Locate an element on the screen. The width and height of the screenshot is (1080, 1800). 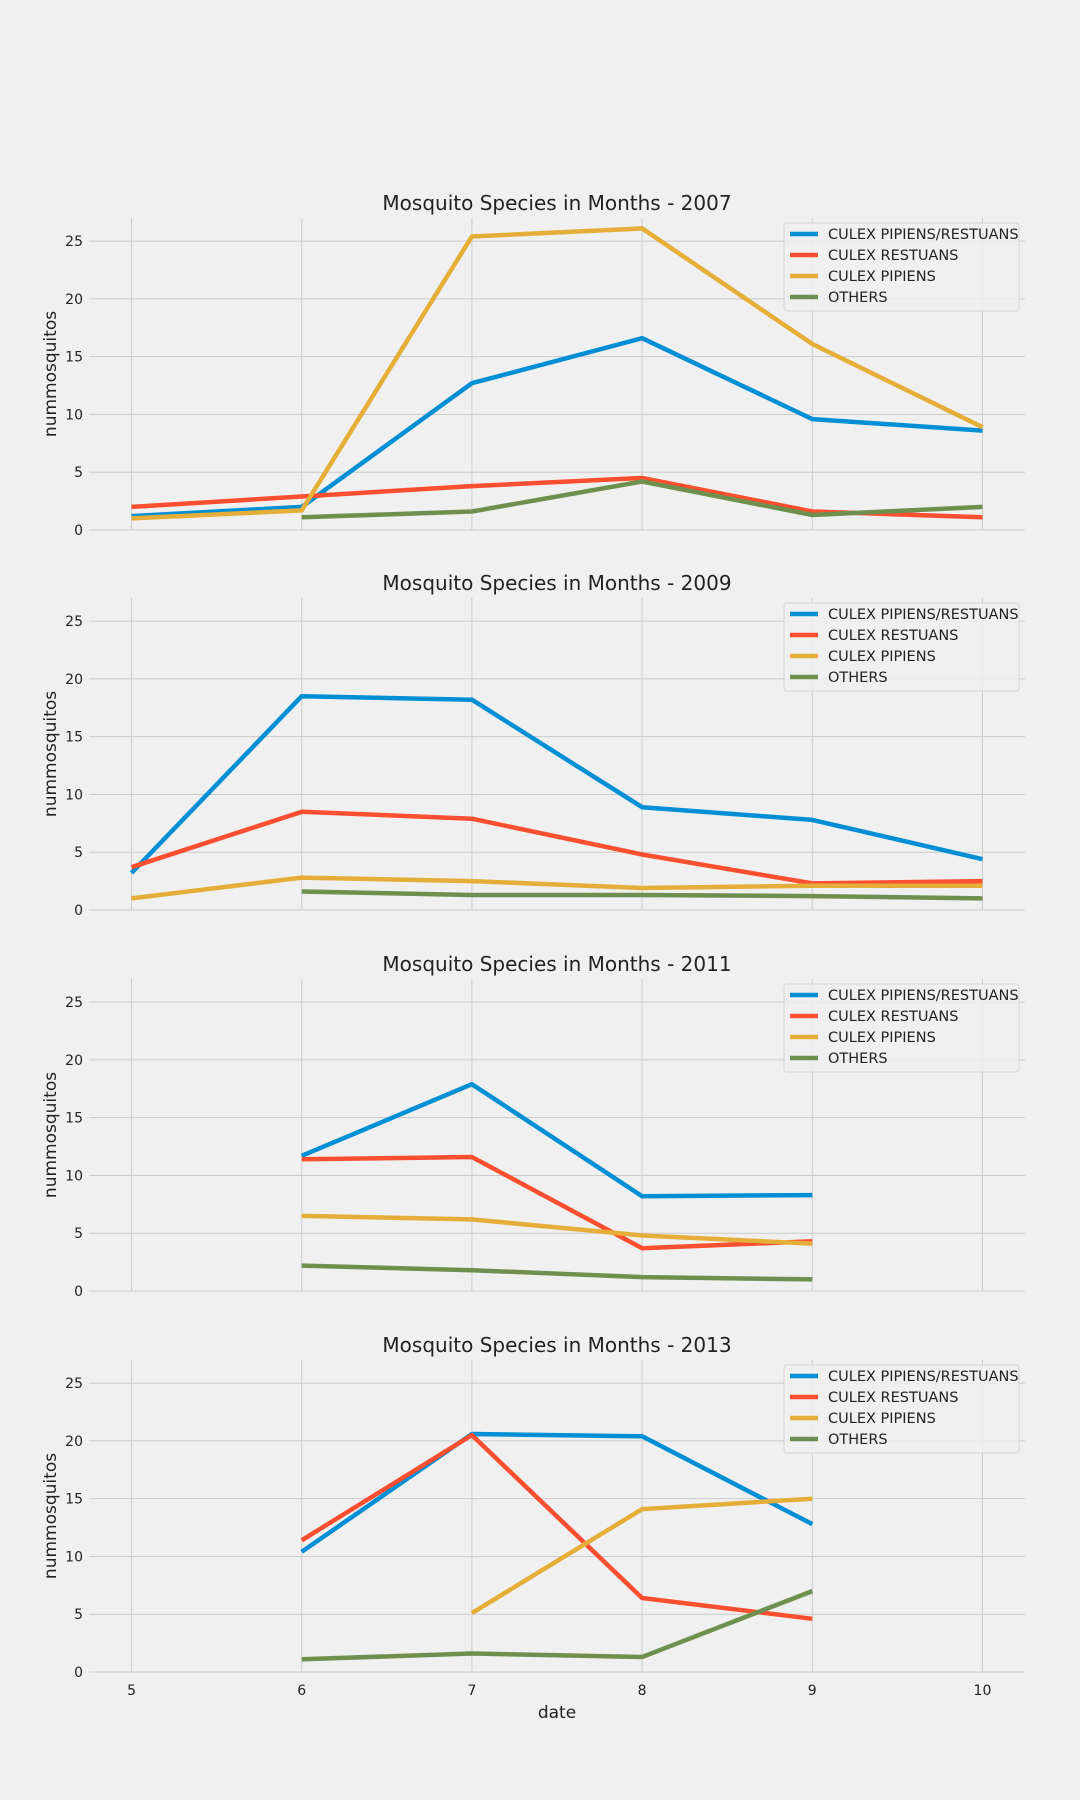
x-tick-label: 7 is located at coordinates (471, 1691).